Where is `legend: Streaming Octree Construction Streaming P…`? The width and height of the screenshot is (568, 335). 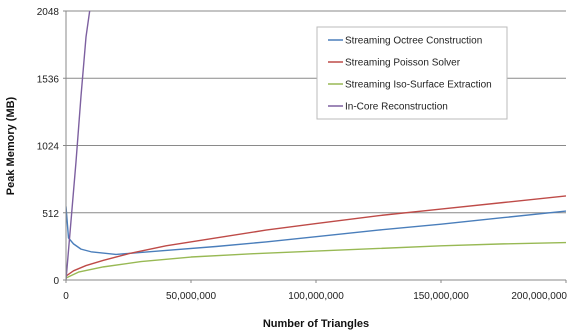
legend: Streaming Octree Construction Streaming P… is located at coordinates (412, 73).